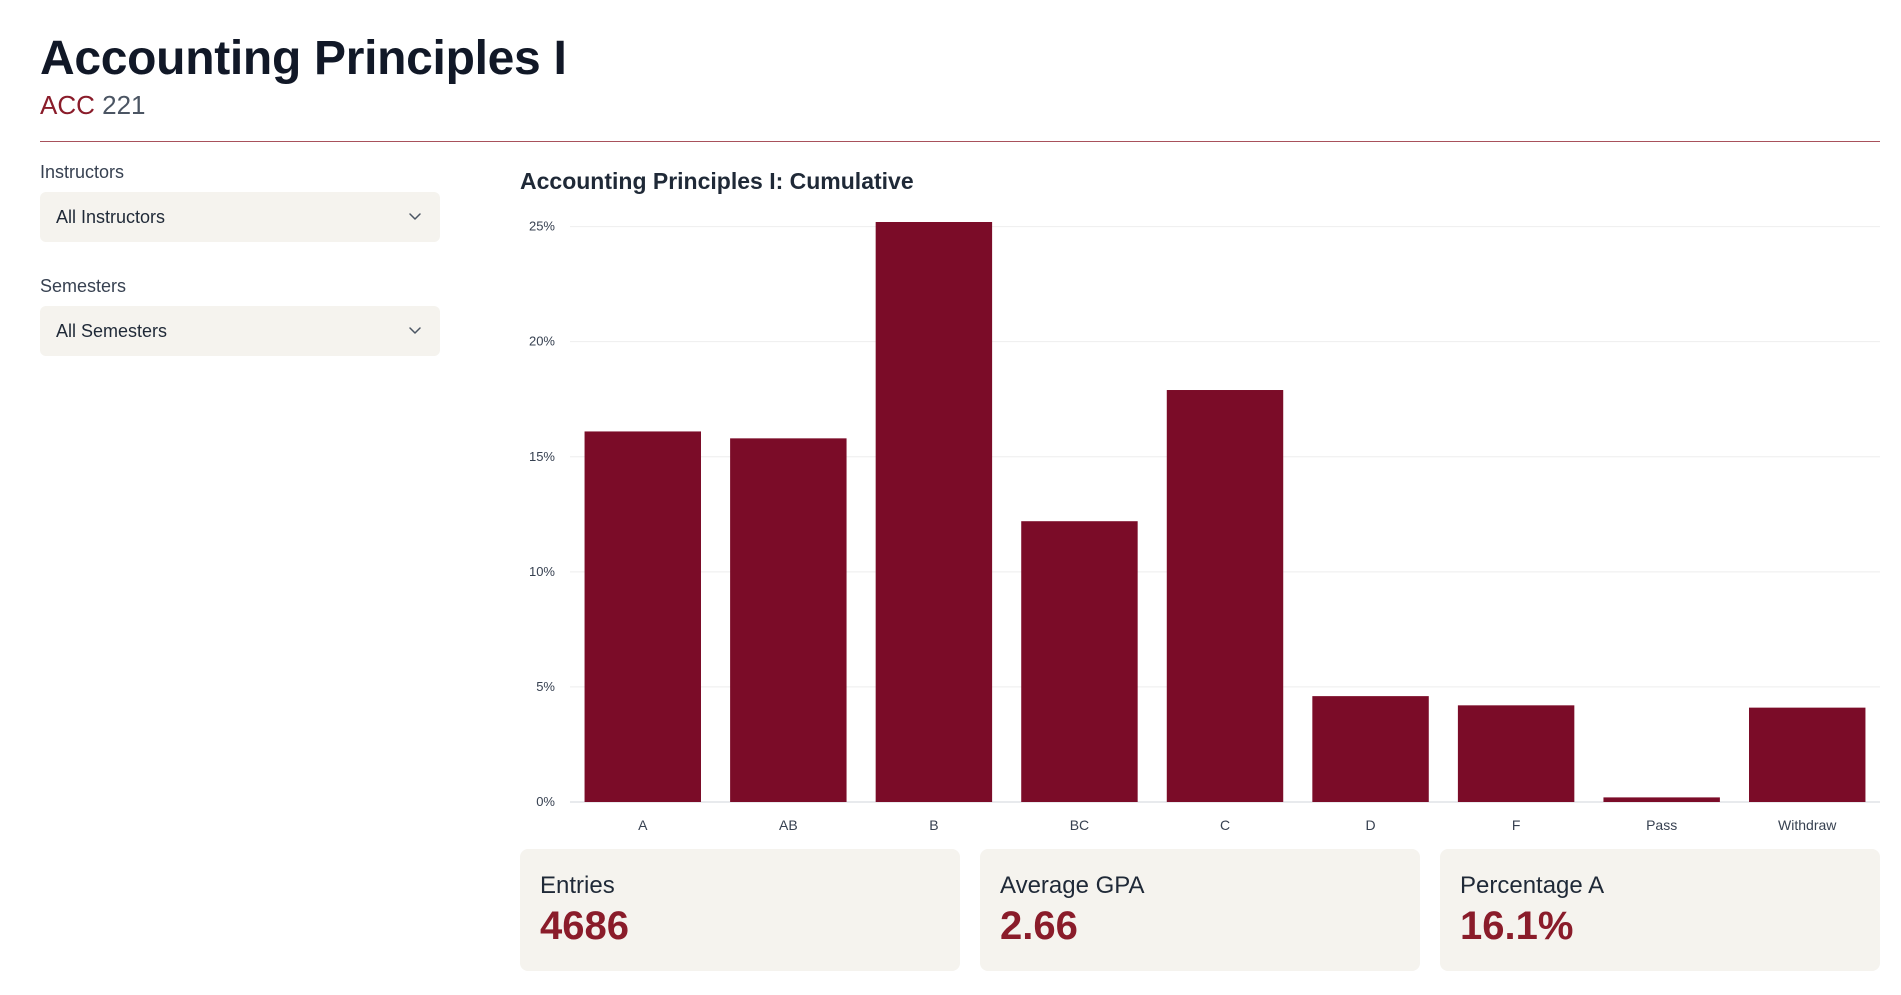 Image resolution: width=1901 pixels, height=995 pixels. I want to click on y-tick-label: 0%, so click(545, 801).